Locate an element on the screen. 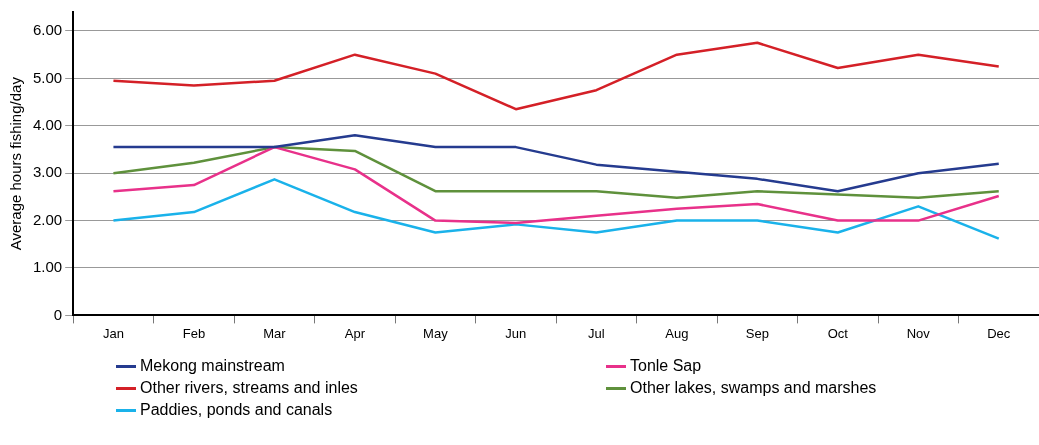  legend-label: Tonle Sap is located at coordinates (666, 366).